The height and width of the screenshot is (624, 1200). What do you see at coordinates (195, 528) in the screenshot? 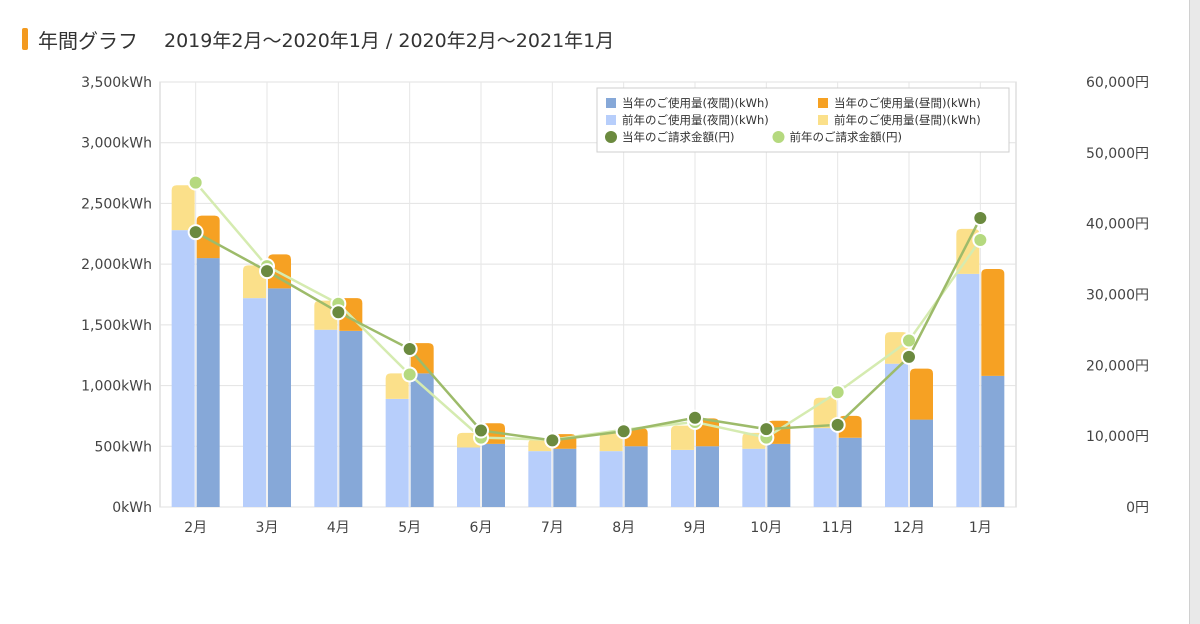
I see `x-tick-label: 2月` at bounding box center [195, 528].